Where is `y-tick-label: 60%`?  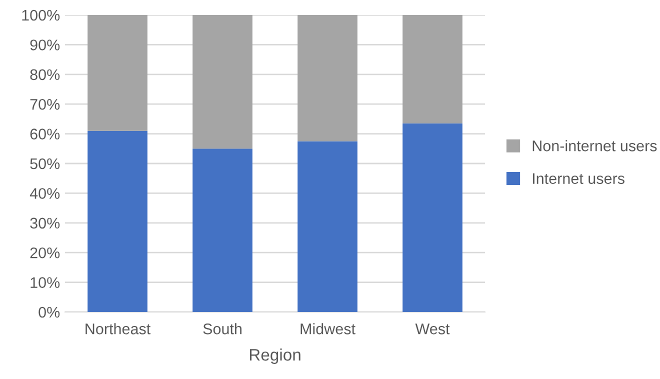
y-tick-label: 60% is located at coordinates (45, 134).